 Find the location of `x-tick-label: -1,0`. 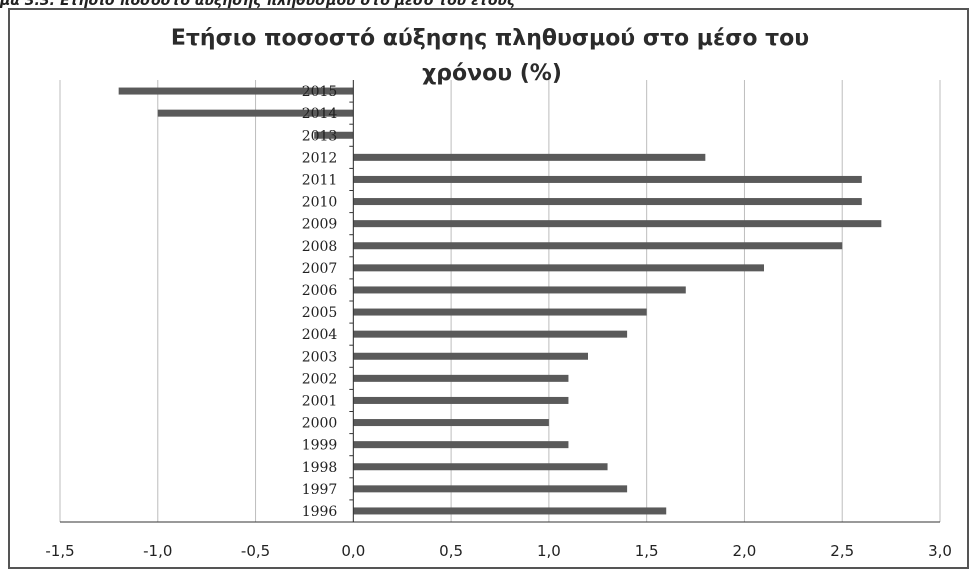

x-tick-label: -1,0 is located at coordinates (157, 551).